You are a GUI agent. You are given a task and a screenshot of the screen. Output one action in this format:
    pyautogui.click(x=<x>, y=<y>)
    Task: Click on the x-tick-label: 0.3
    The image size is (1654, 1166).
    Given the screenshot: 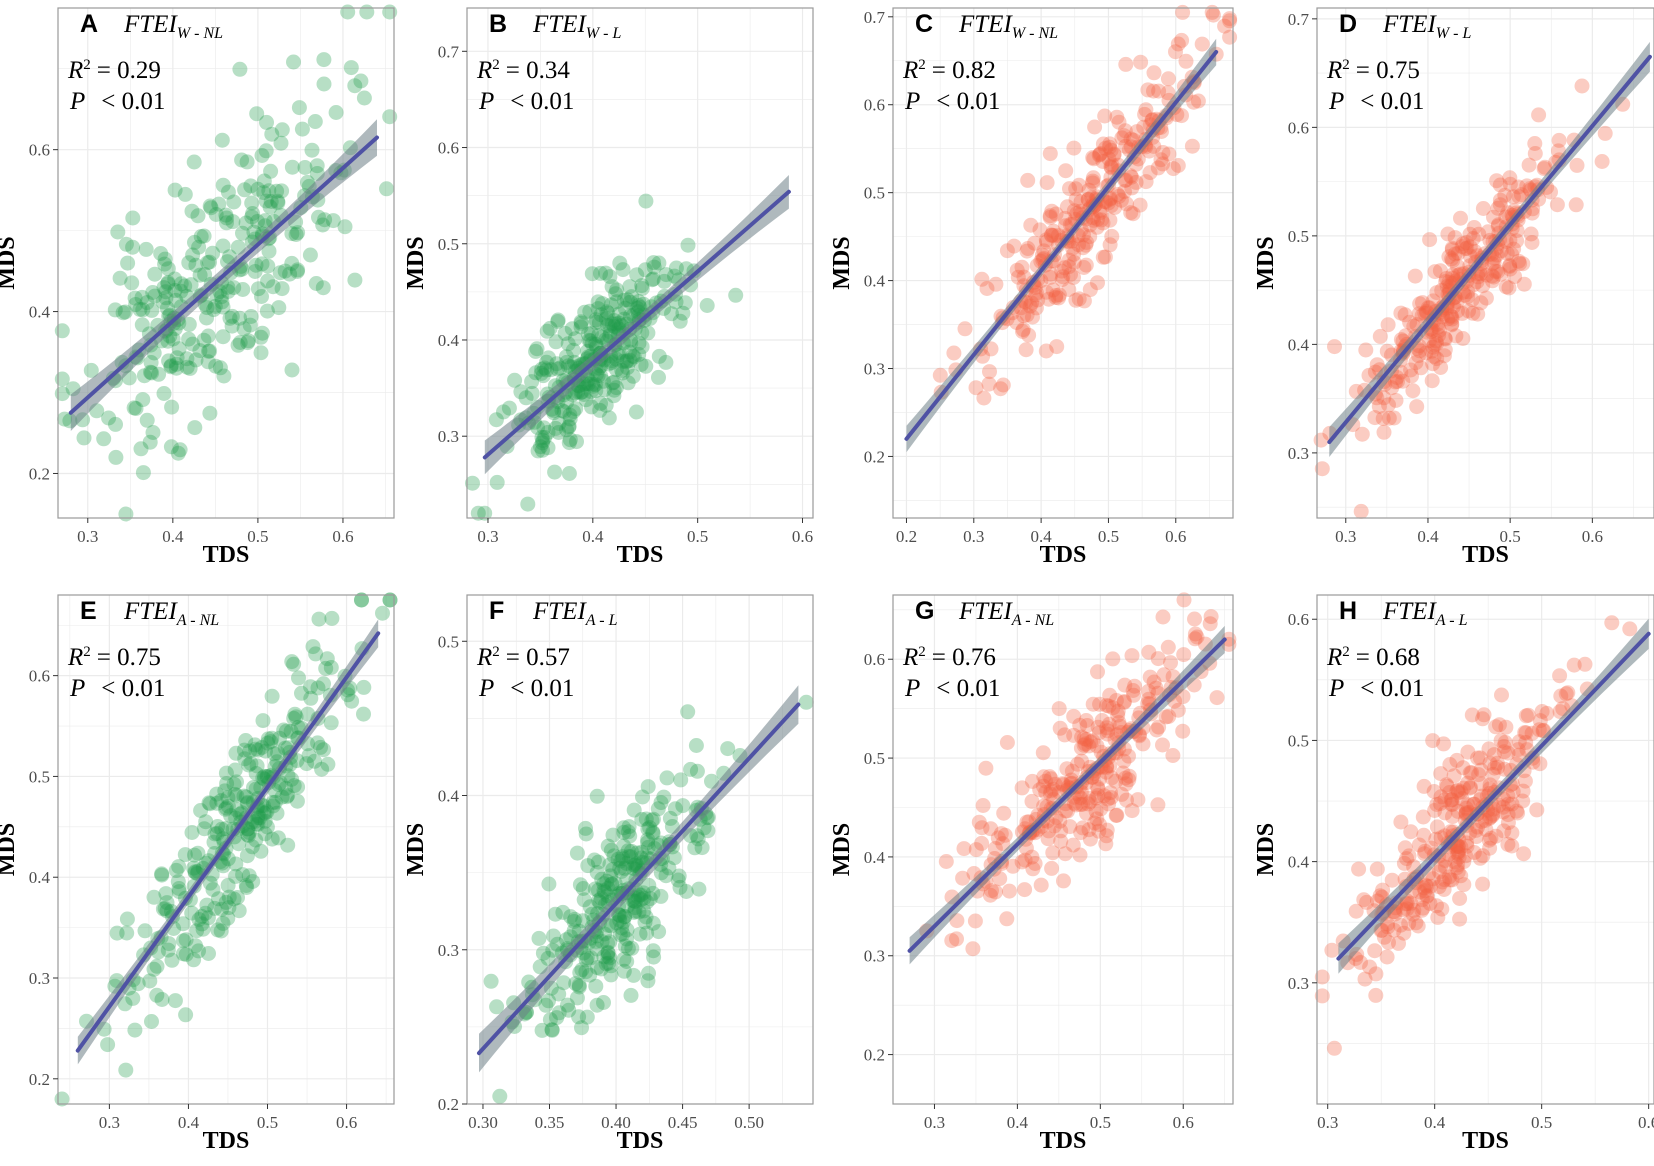 What is the action you would take?
    pyautogui.click(x=973, y=536)
    